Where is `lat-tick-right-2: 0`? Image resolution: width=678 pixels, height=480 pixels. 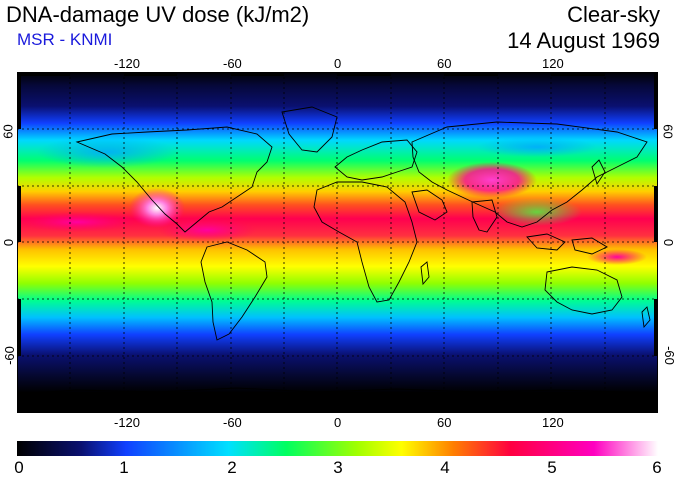
lat-tick-right-2: 0 is located at coordinates (669, 242).